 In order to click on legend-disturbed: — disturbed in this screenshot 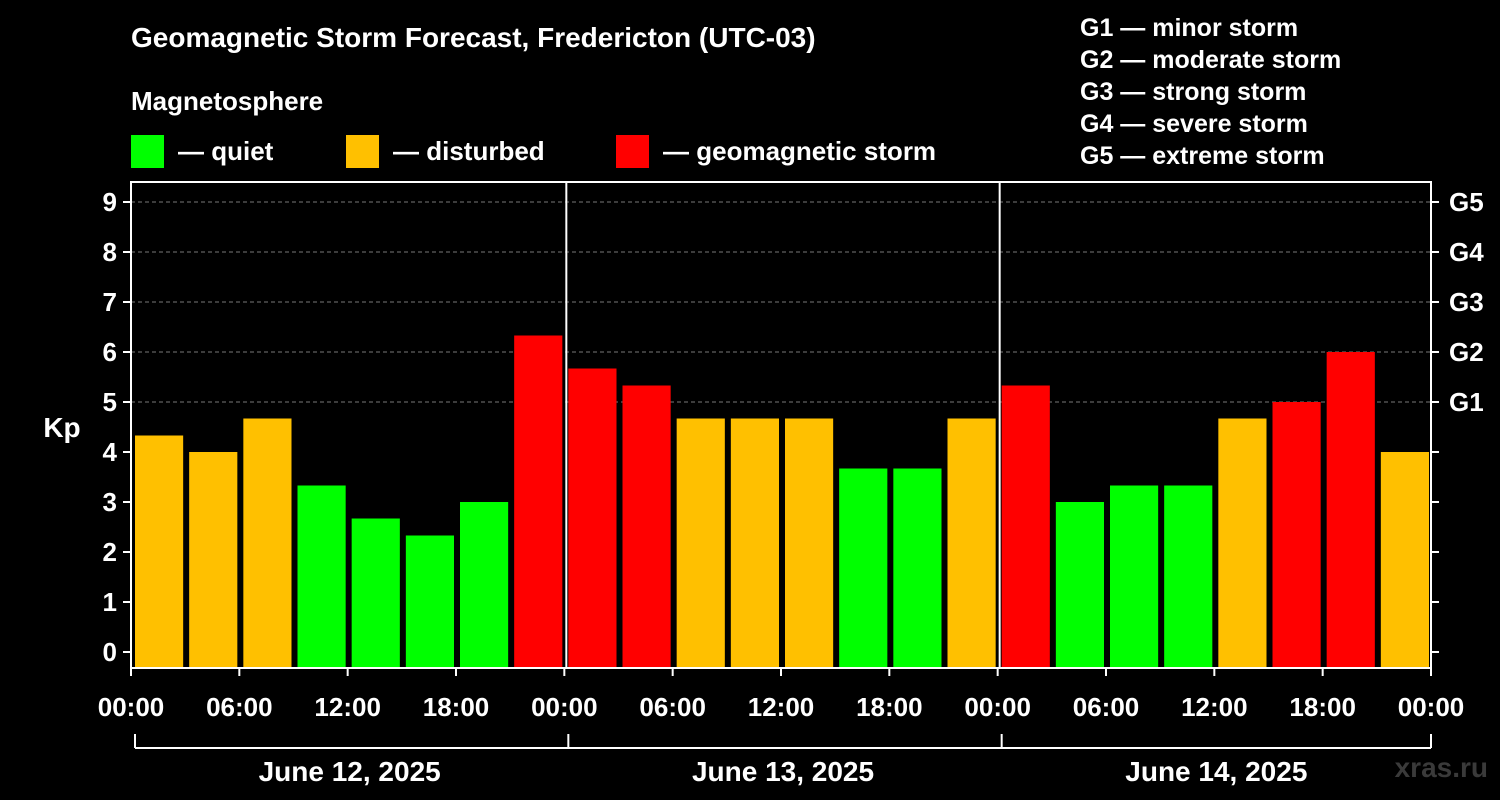, I will do `click(445, 151)`.